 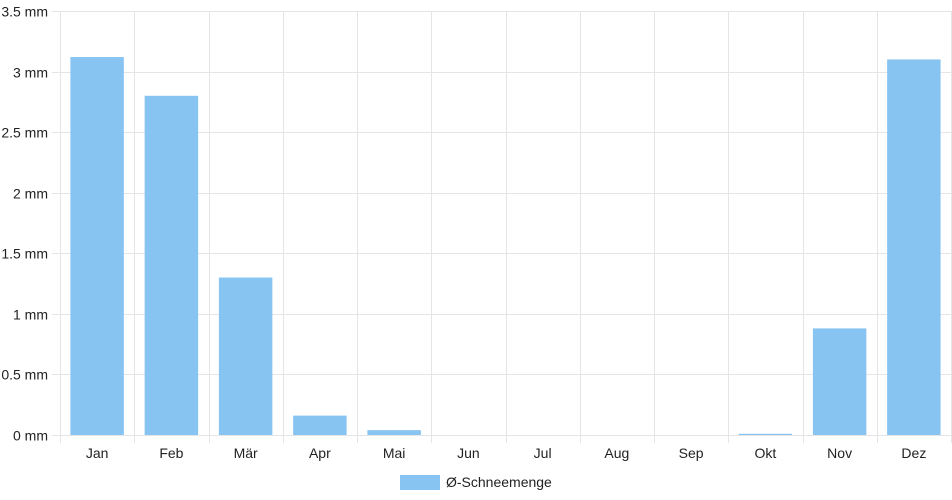 What do you see at coordinates (30, 194) in the screenshot?
I see `y-tick-label: 2 mm` at bounding box center [30, 194].